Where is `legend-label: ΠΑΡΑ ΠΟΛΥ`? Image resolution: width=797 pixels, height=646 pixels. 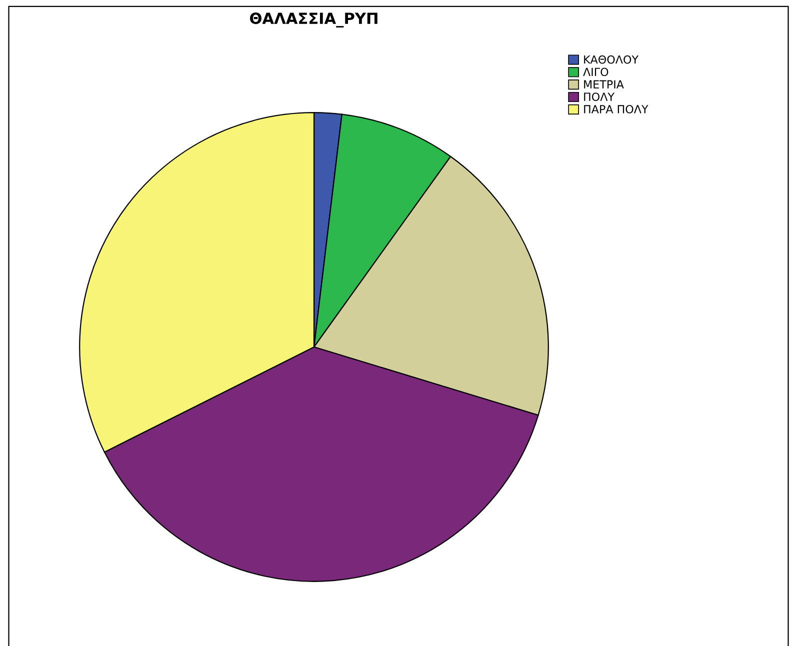 legend-label: ΠΑΡΑ ΠΟΛΥ is located at coordinates (616, 109).